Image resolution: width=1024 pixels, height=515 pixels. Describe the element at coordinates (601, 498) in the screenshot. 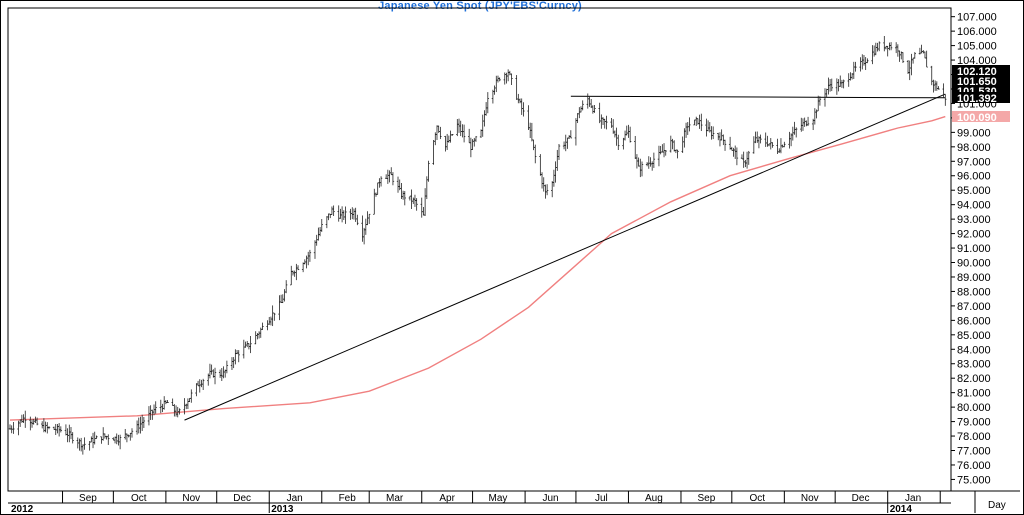

I see `month-label: Jul` at that location.